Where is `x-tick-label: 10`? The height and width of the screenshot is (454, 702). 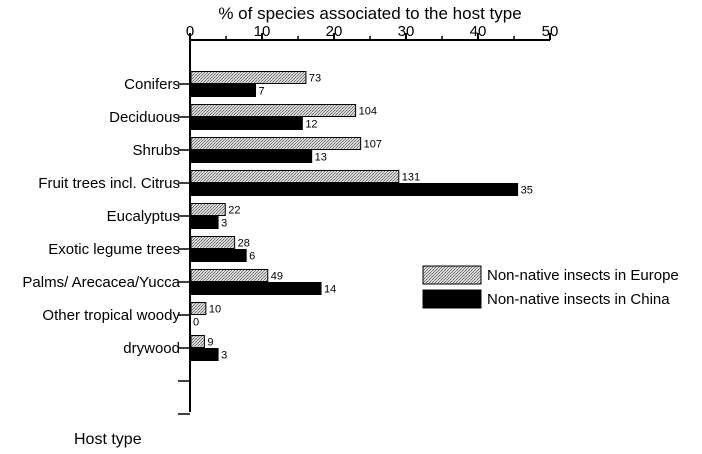
x-tick-label: 10 is located at coordinates (262, 31).